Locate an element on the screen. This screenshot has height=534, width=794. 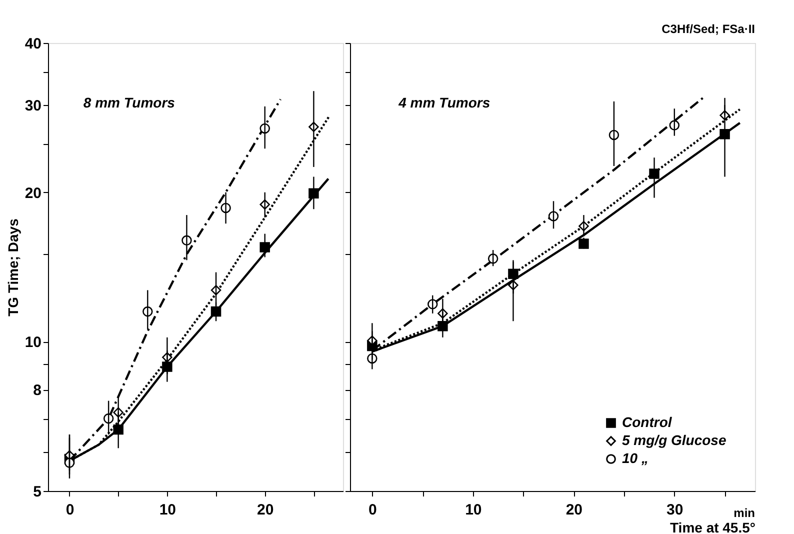
annotation: 8 mm Tumors is located at coordinates (129, 102).